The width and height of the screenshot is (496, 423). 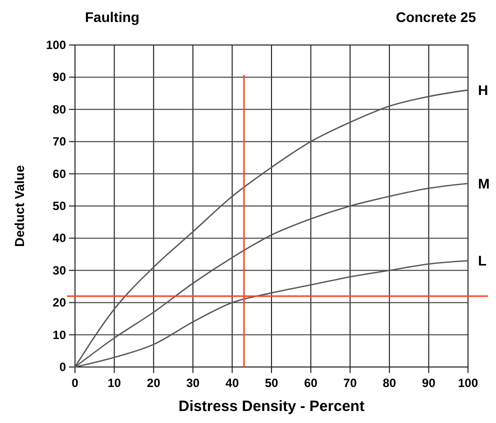 What do you see at coordinates (271, 406) in the screenshot?
I see `x-axis-title: Distress Density - Percent` at bounding box center [271, 406].